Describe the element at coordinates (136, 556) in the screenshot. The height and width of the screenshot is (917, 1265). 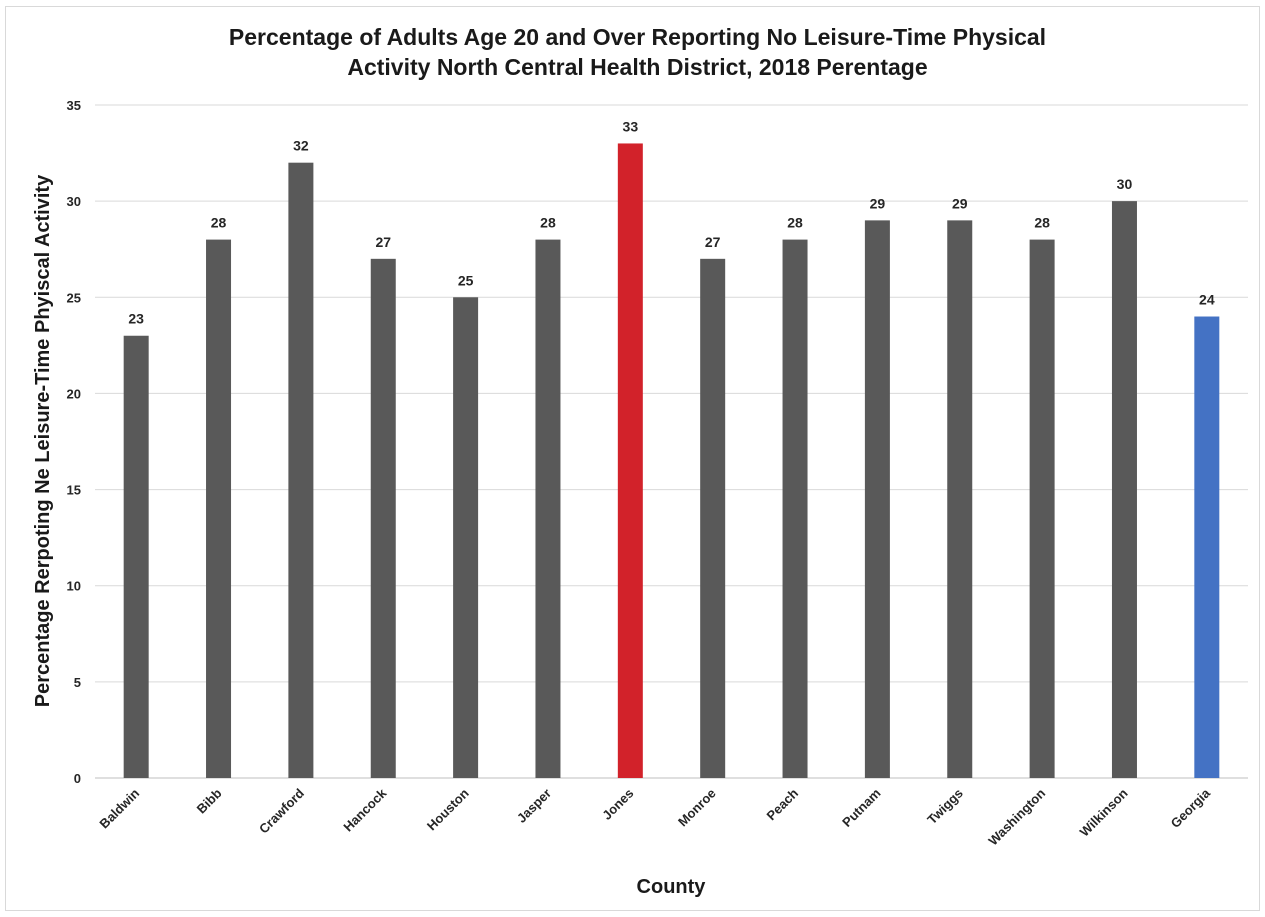
I see `bar-baldwin` at that location.